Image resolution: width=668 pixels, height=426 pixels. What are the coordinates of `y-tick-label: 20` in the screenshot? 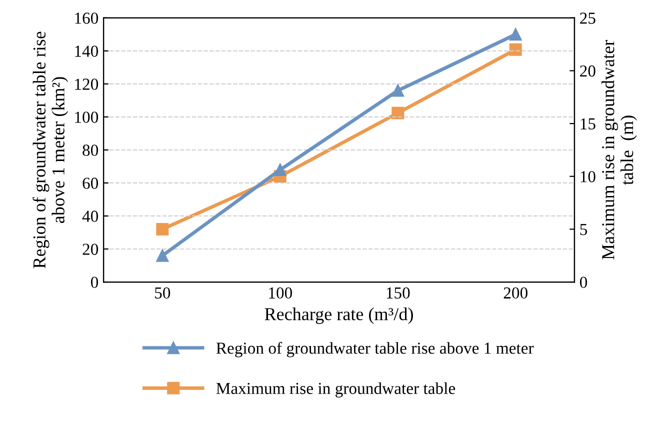 It's located at (90, 249).